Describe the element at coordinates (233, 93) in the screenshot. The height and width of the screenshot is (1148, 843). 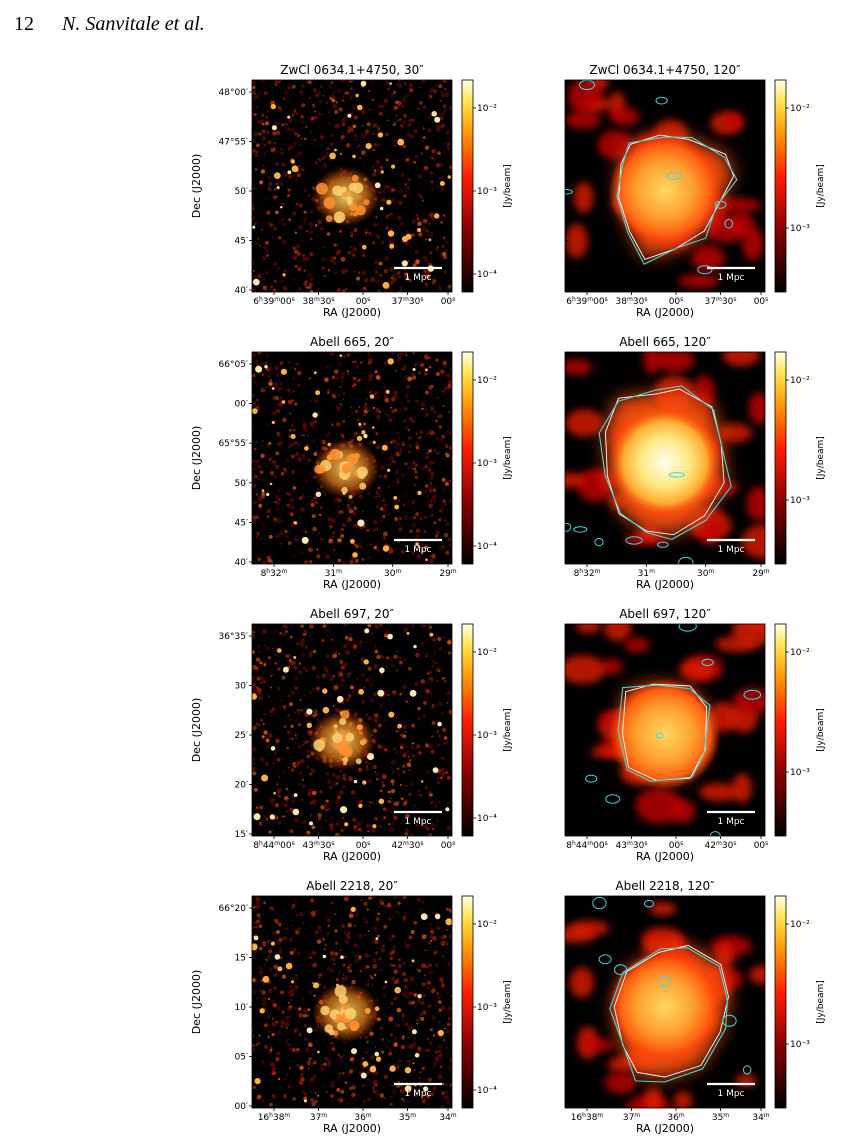
I see `y-tick-label: 48°00′` at that location.